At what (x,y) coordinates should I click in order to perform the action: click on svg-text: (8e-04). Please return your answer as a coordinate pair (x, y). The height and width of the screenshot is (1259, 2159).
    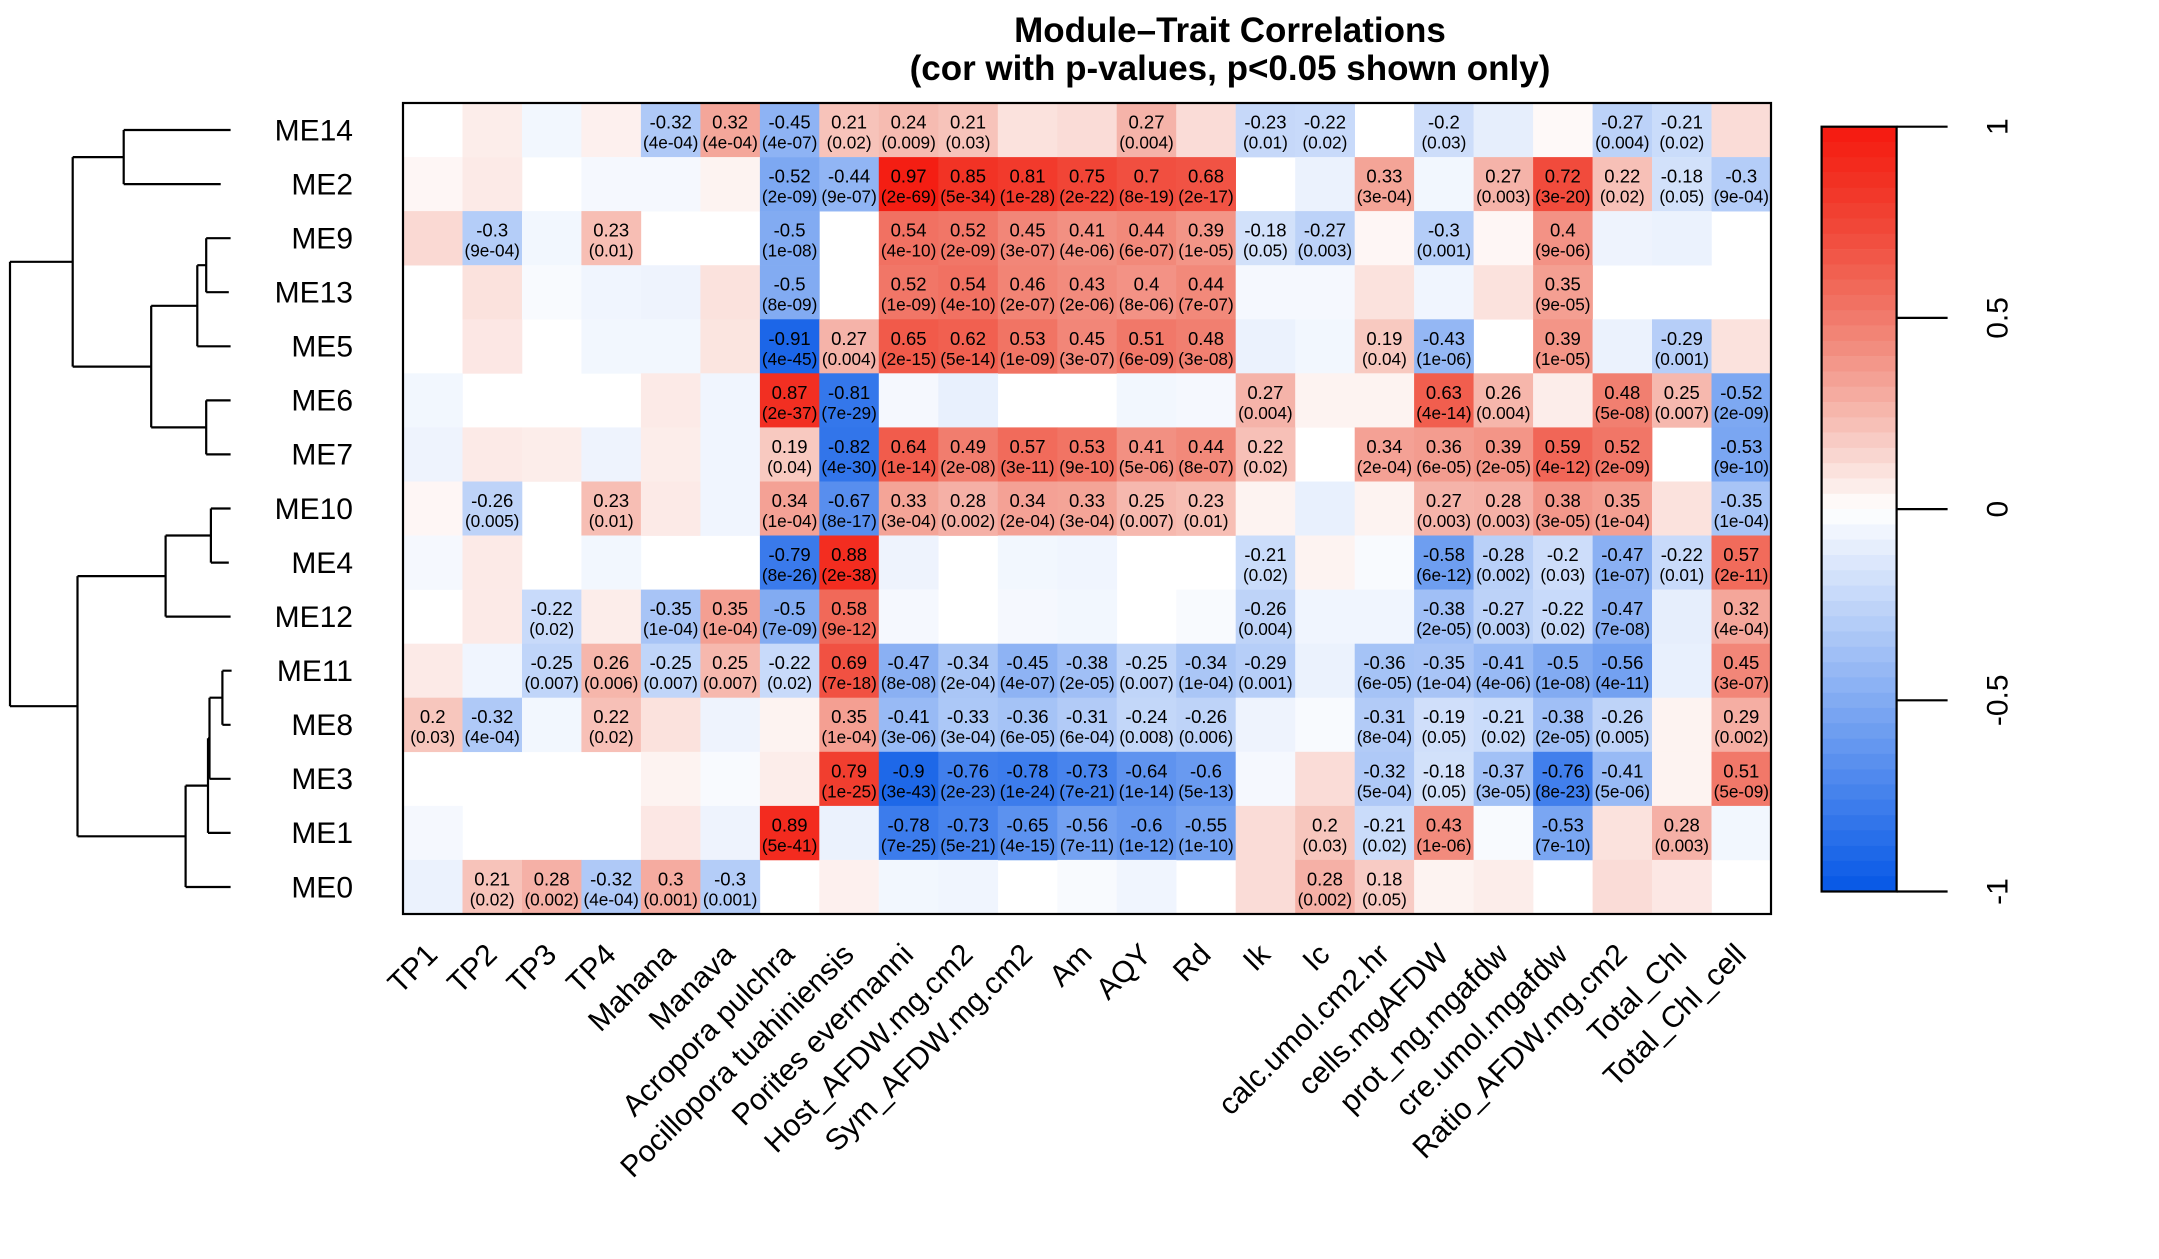
    Looking at the image, I should click on (1384, 737).